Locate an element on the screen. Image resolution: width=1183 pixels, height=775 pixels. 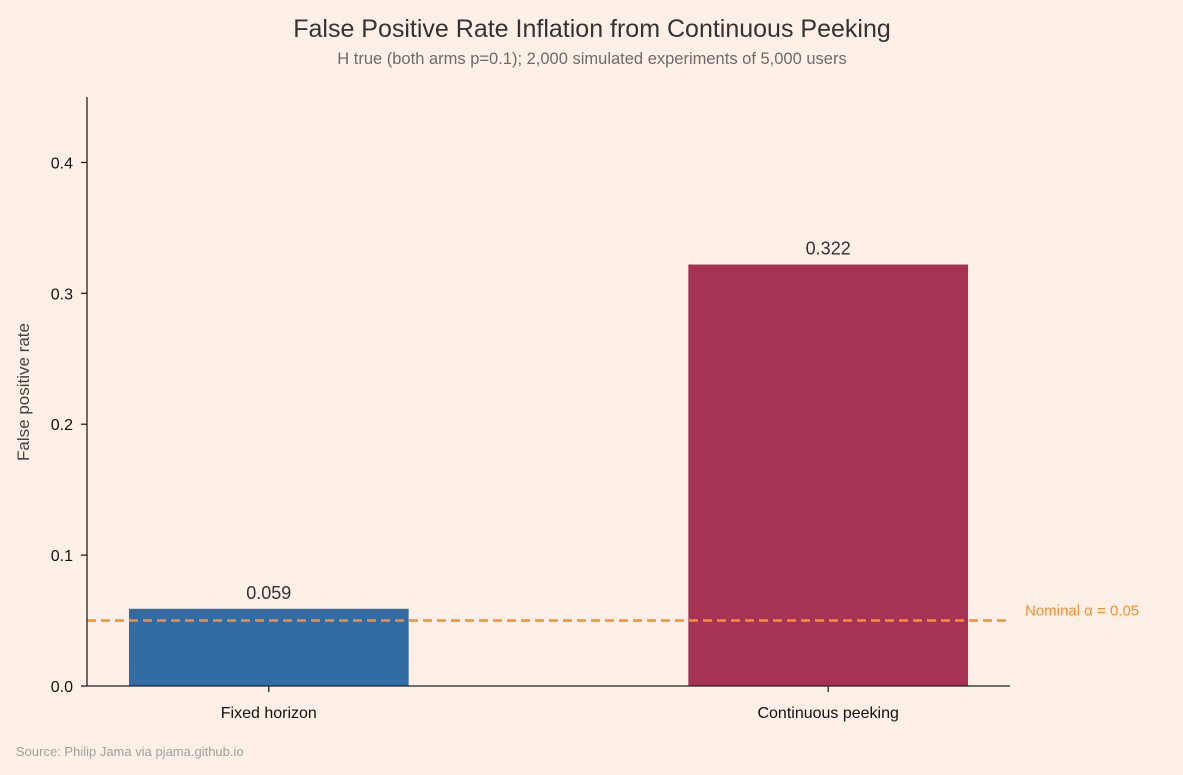
bar-fixed-horizon is located at coordinates (268, 647).